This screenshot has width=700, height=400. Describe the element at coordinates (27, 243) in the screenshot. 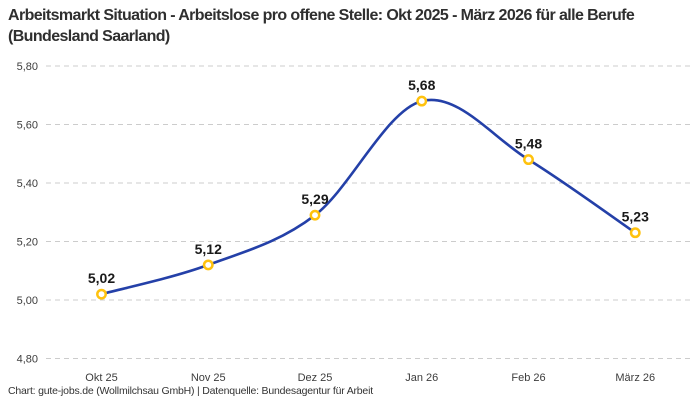

I see `y-axis-tick-label: 5,20` at that location.